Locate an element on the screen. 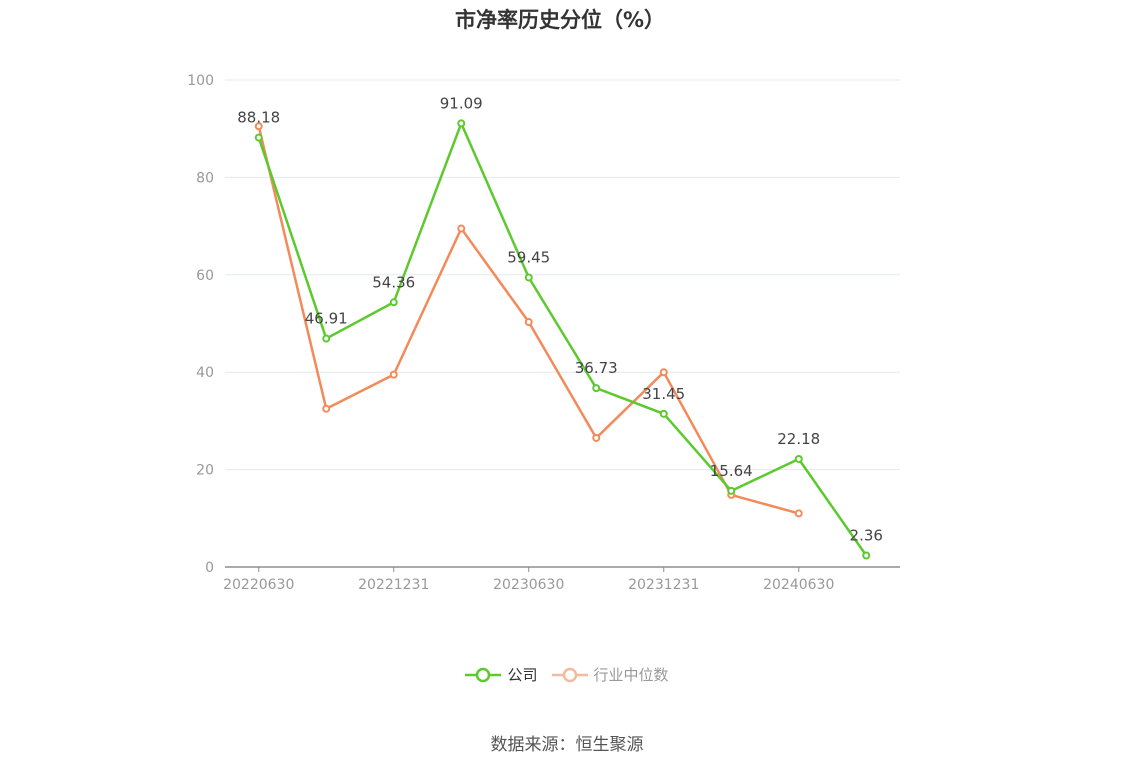 This screenshot has height=766, width=1134. legend: 公司 行业中位数 is located at coordinates (567, 674).